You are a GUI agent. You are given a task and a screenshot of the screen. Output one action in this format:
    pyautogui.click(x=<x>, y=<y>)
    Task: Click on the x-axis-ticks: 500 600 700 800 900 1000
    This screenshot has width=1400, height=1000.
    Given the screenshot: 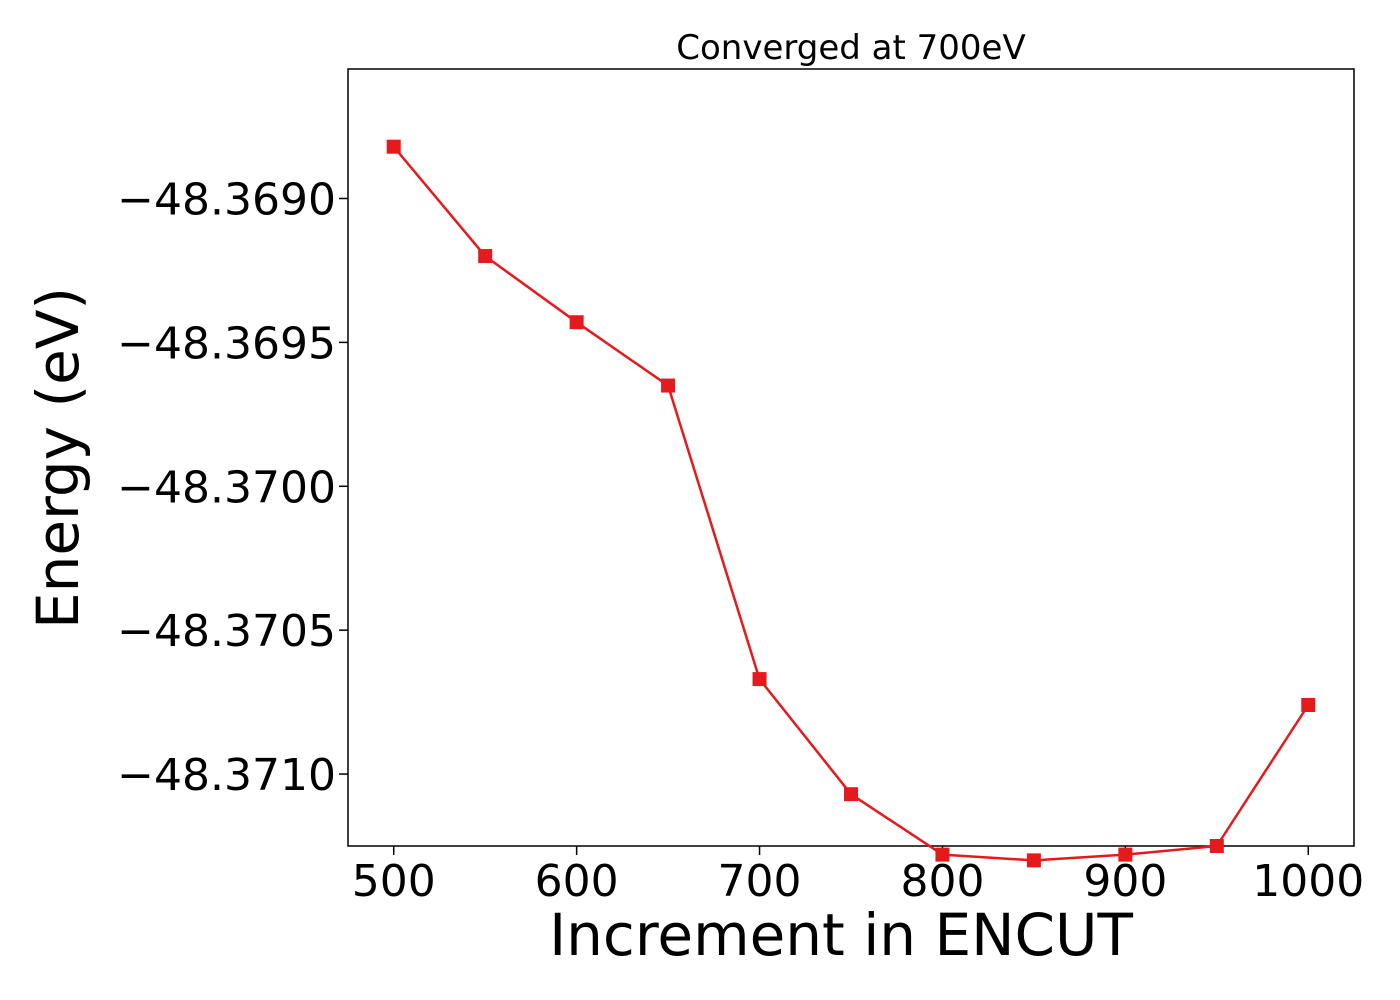 What is the action you would take?
    pyautogui.click(x=858, y=876)
    